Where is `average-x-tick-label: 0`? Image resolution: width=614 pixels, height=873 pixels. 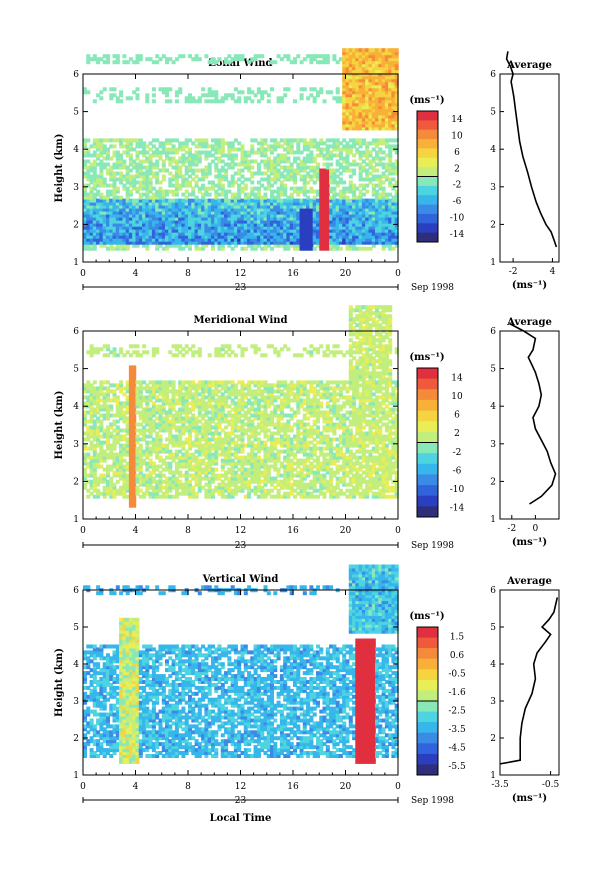 average-x-tick-label: 0 is located at coordinates (536, 529).